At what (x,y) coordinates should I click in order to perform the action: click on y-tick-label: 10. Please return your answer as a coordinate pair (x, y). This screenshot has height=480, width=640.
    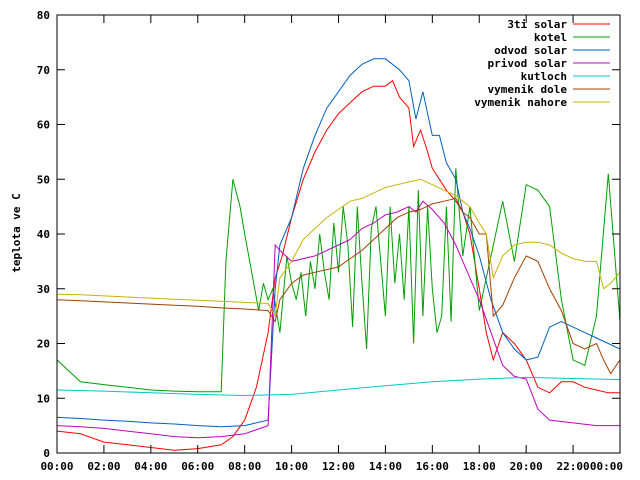
    Looking at the image, I should click on (43, 398).